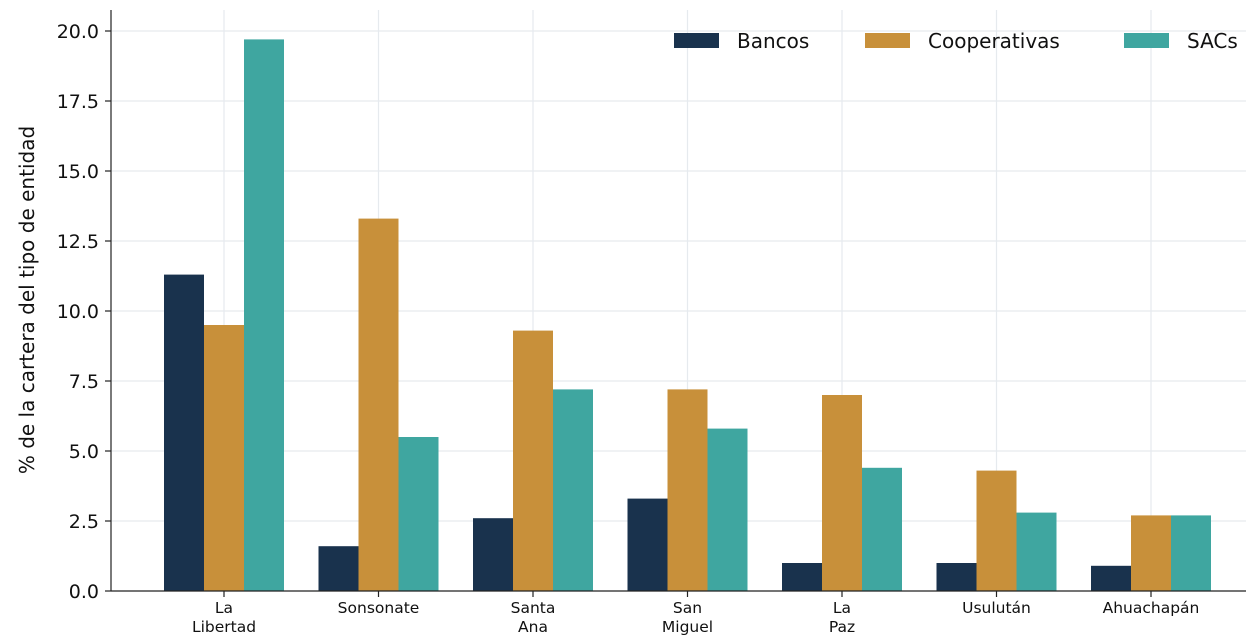 This screenshot has height=639, width=1253. I want to click on y-tick-label: 20.0, so click(78, 32).